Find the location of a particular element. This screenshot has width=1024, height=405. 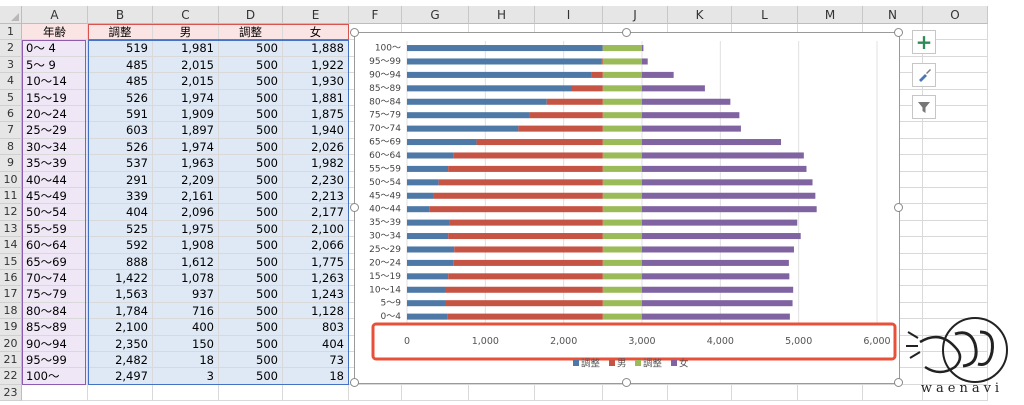

female-cell: 1,930 is located at coordinates (316, 81).